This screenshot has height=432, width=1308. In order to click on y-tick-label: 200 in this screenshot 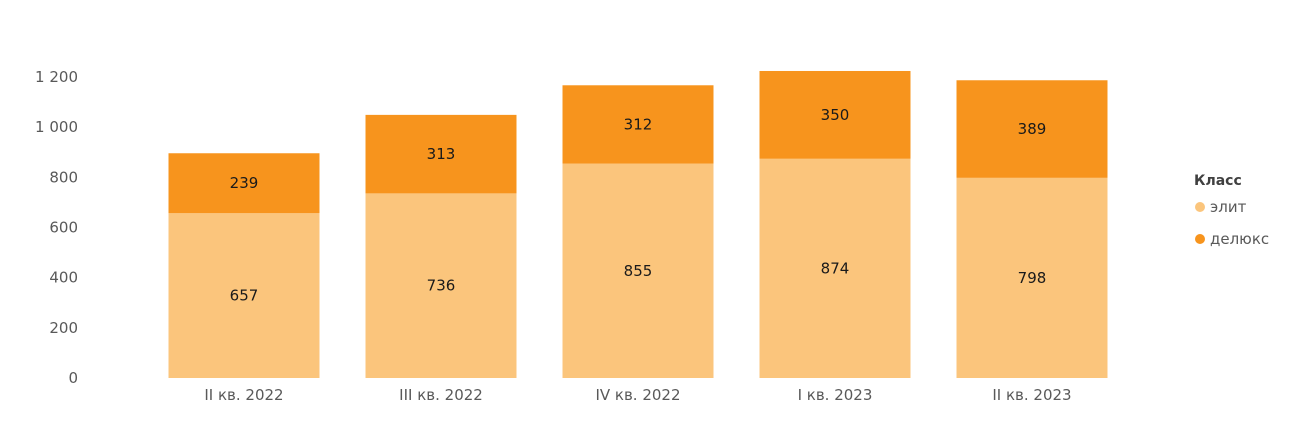, I will do `click(63, 328)`.